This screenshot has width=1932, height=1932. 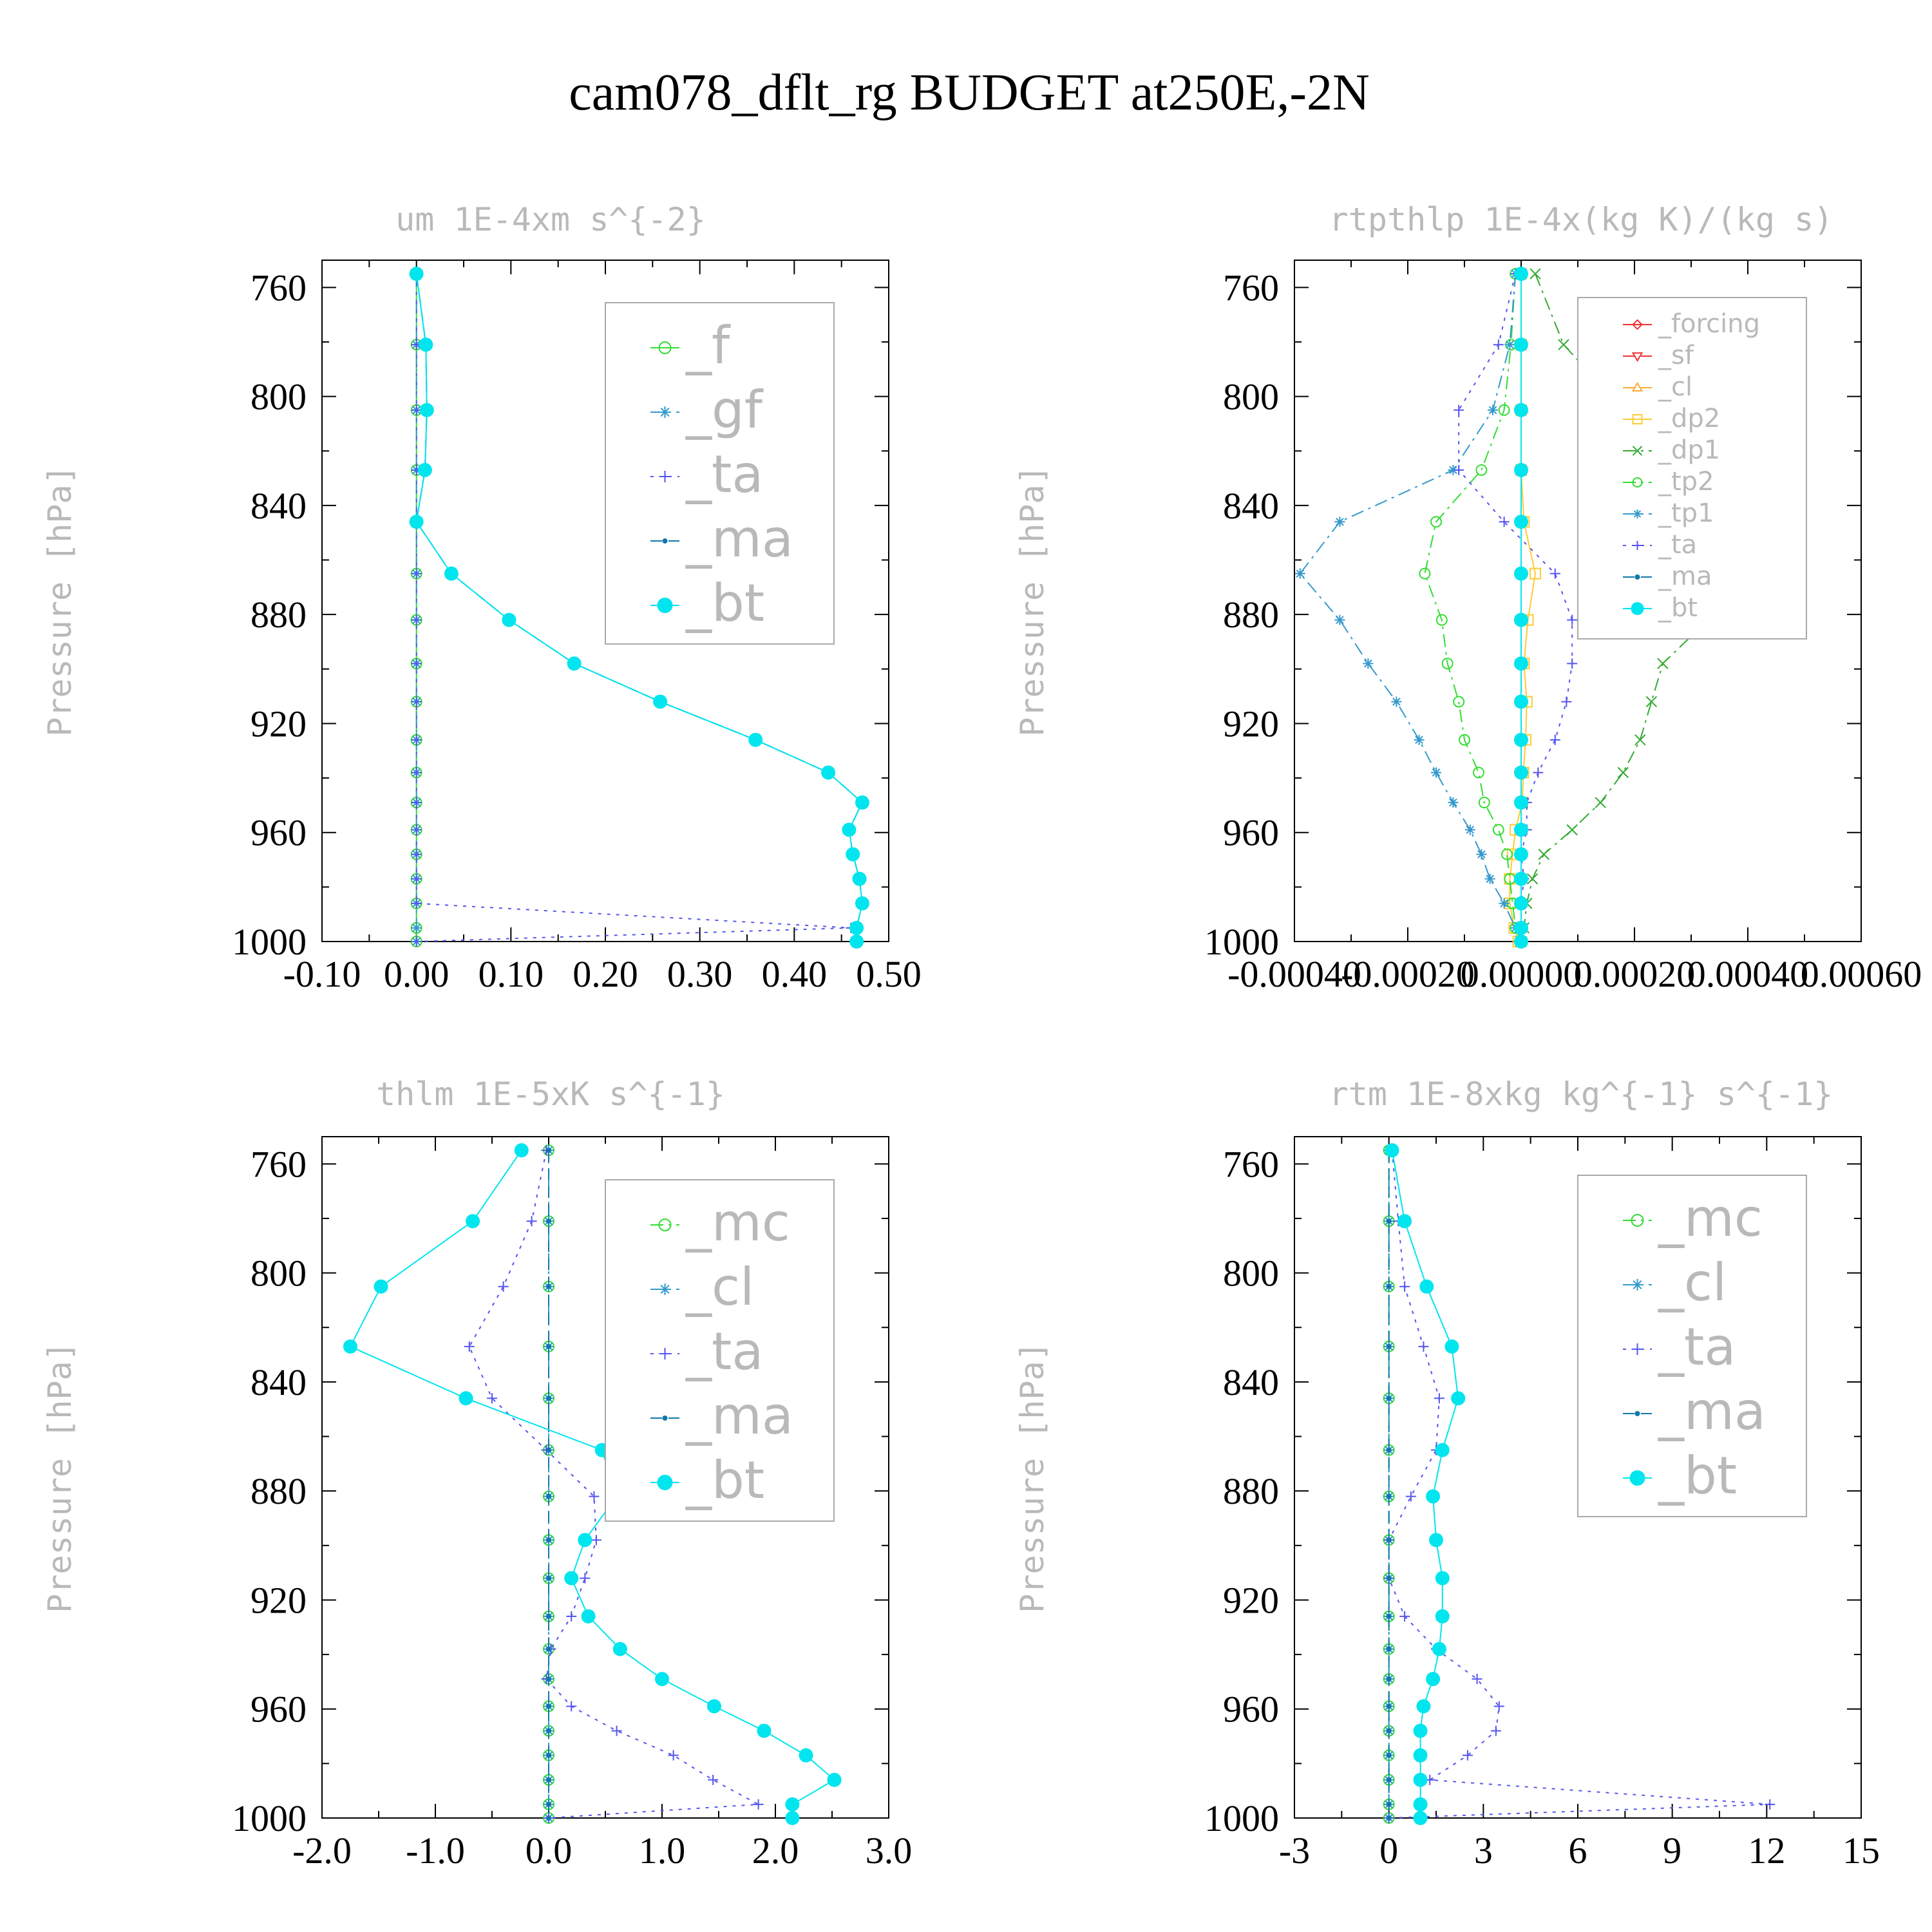 I want to click on x-tick-label: 0.50, so click(x=889, y=974).